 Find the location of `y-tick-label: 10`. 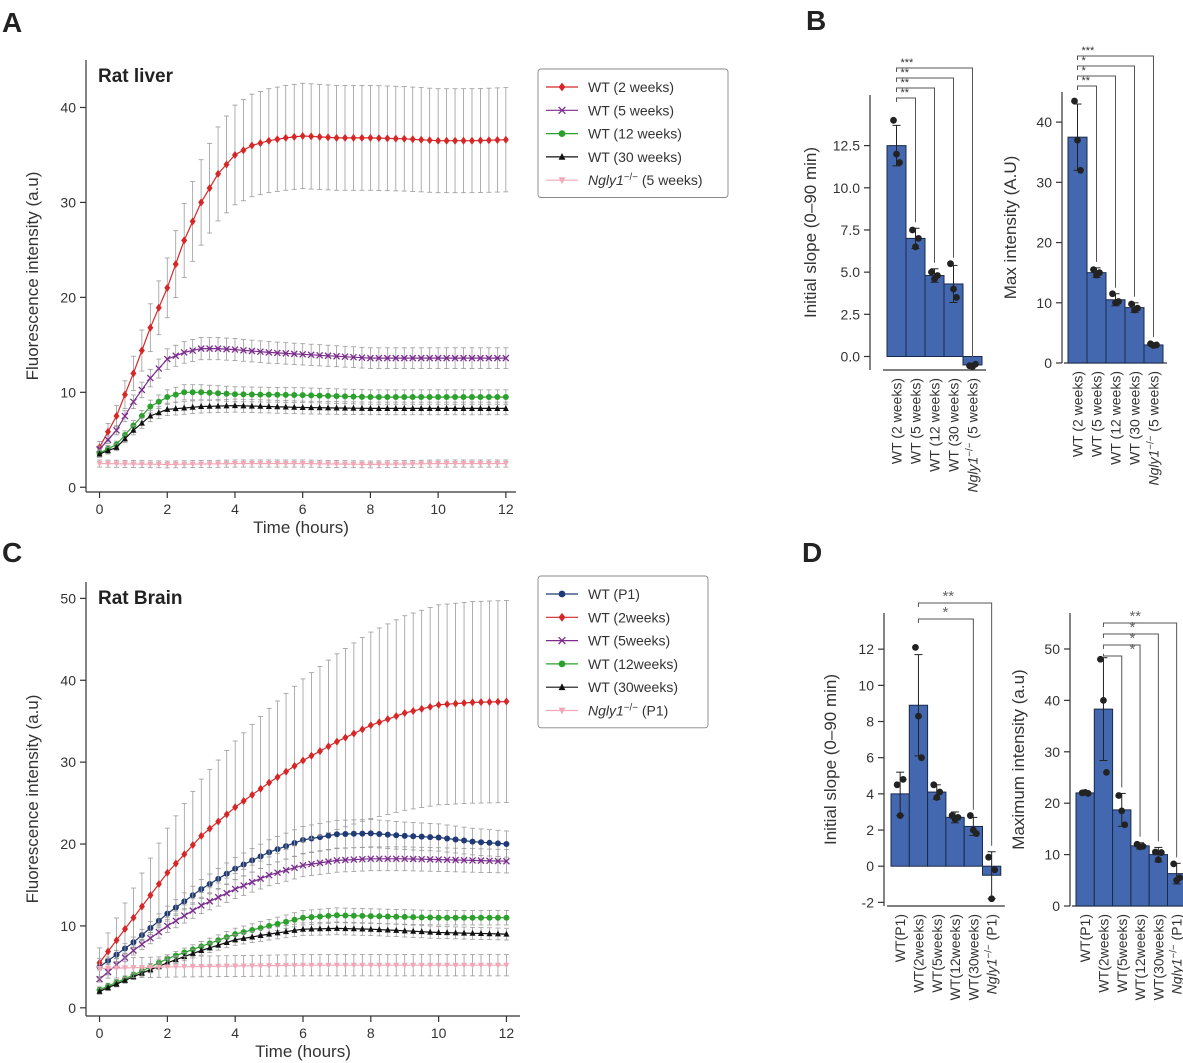

y-tick-label: 10 is located at coordinates (1052, 855).